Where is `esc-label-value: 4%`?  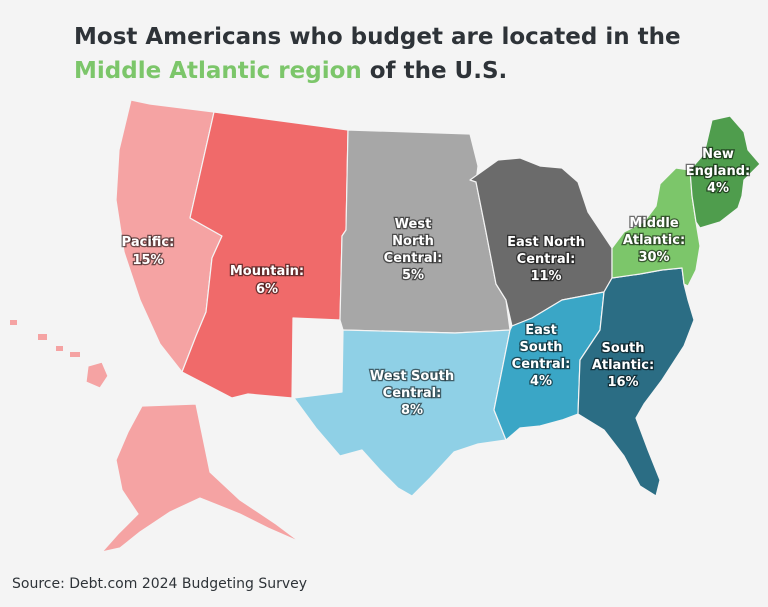 esc-label-value: 4% is located at coordinates (541, 381).